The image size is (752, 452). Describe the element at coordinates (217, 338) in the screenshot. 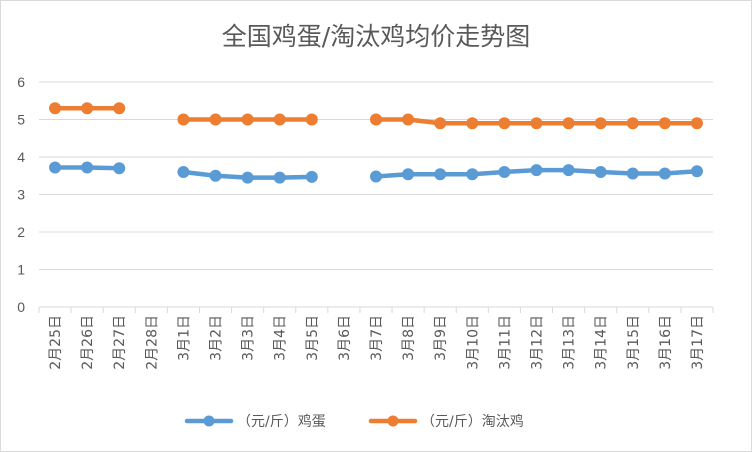

I see `x-tick-label: 3月2日` at that location.